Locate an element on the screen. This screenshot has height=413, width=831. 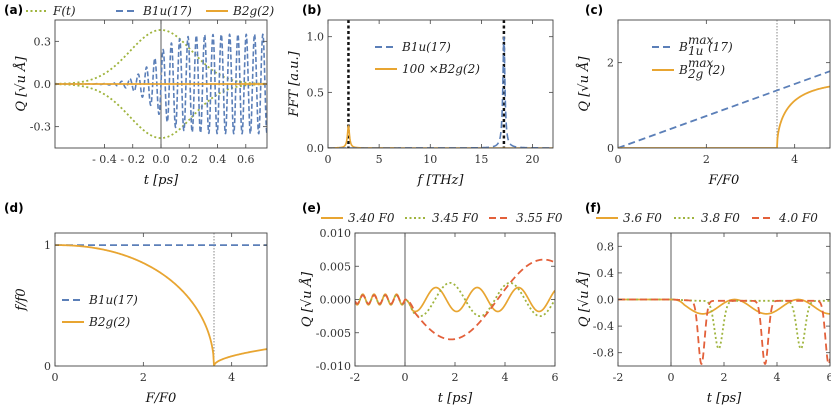
x-tick-label: 6 is located at coordinates (555, 377).